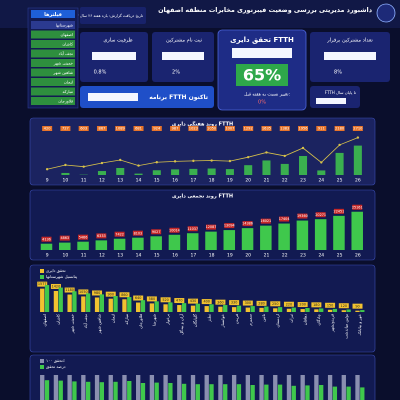 The width and height of the screenshot is (400, 400). What do you see at coordinates (120, 256) in the screenshot?
I see `x-tick-label: 13` at bounding box center [120, 256].